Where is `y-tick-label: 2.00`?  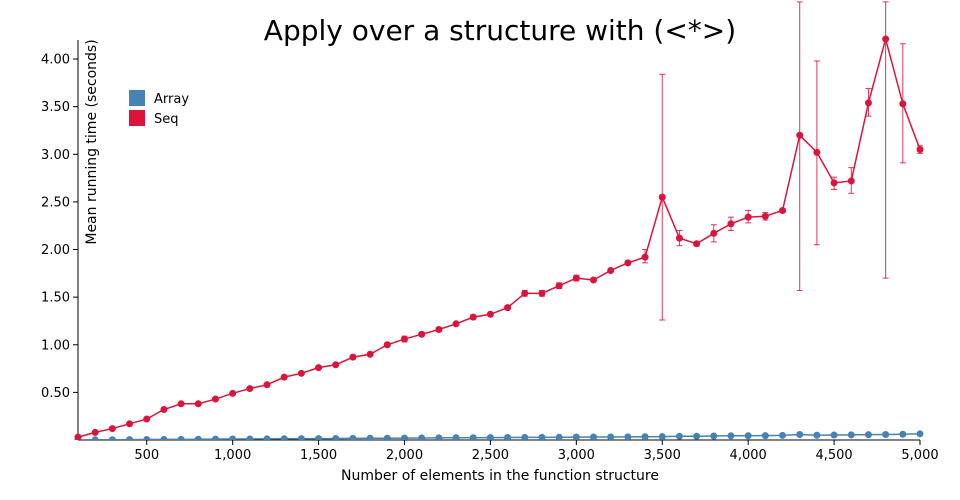 y-tick-label: 2.00 is located at coordinates (55, 250).